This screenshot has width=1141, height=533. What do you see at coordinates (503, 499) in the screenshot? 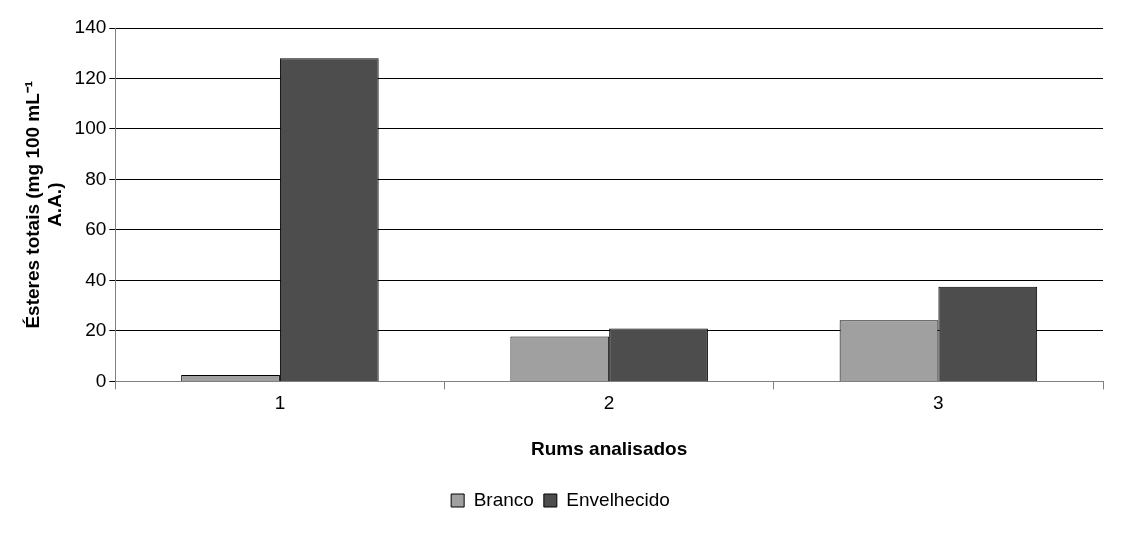
I see `legend-label: Branco` at bounding box center [503, 499].